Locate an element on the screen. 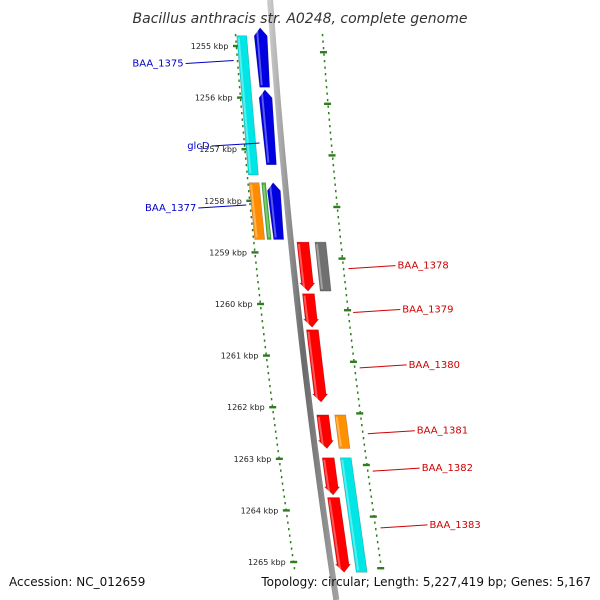  scale-tick-label: 1262 kbp is located at coordinates (246, 407).